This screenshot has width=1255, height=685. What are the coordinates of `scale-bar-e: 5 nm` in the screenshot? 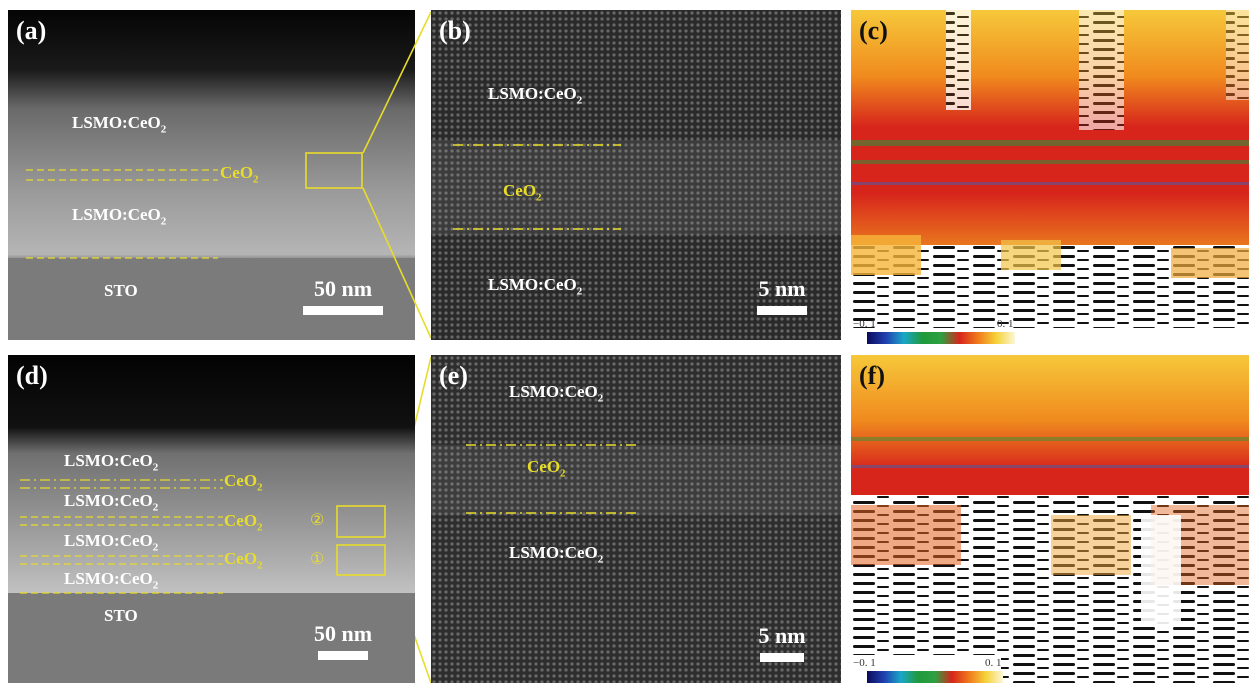 It's located at (782, 642).